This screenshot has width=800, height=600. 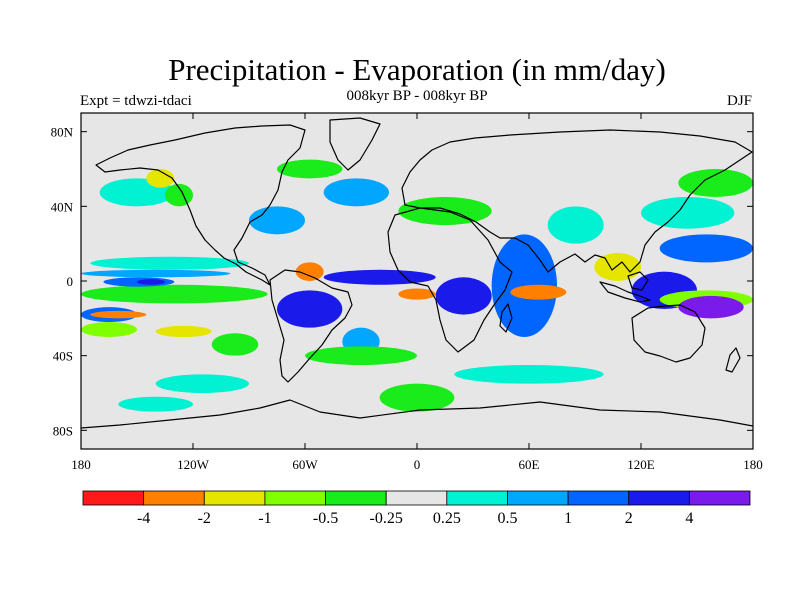 What do you see at coordinates (62, 206) in the screenshot?
I see `y-tick-label-1: 40N` at bounding box center [62, 206].